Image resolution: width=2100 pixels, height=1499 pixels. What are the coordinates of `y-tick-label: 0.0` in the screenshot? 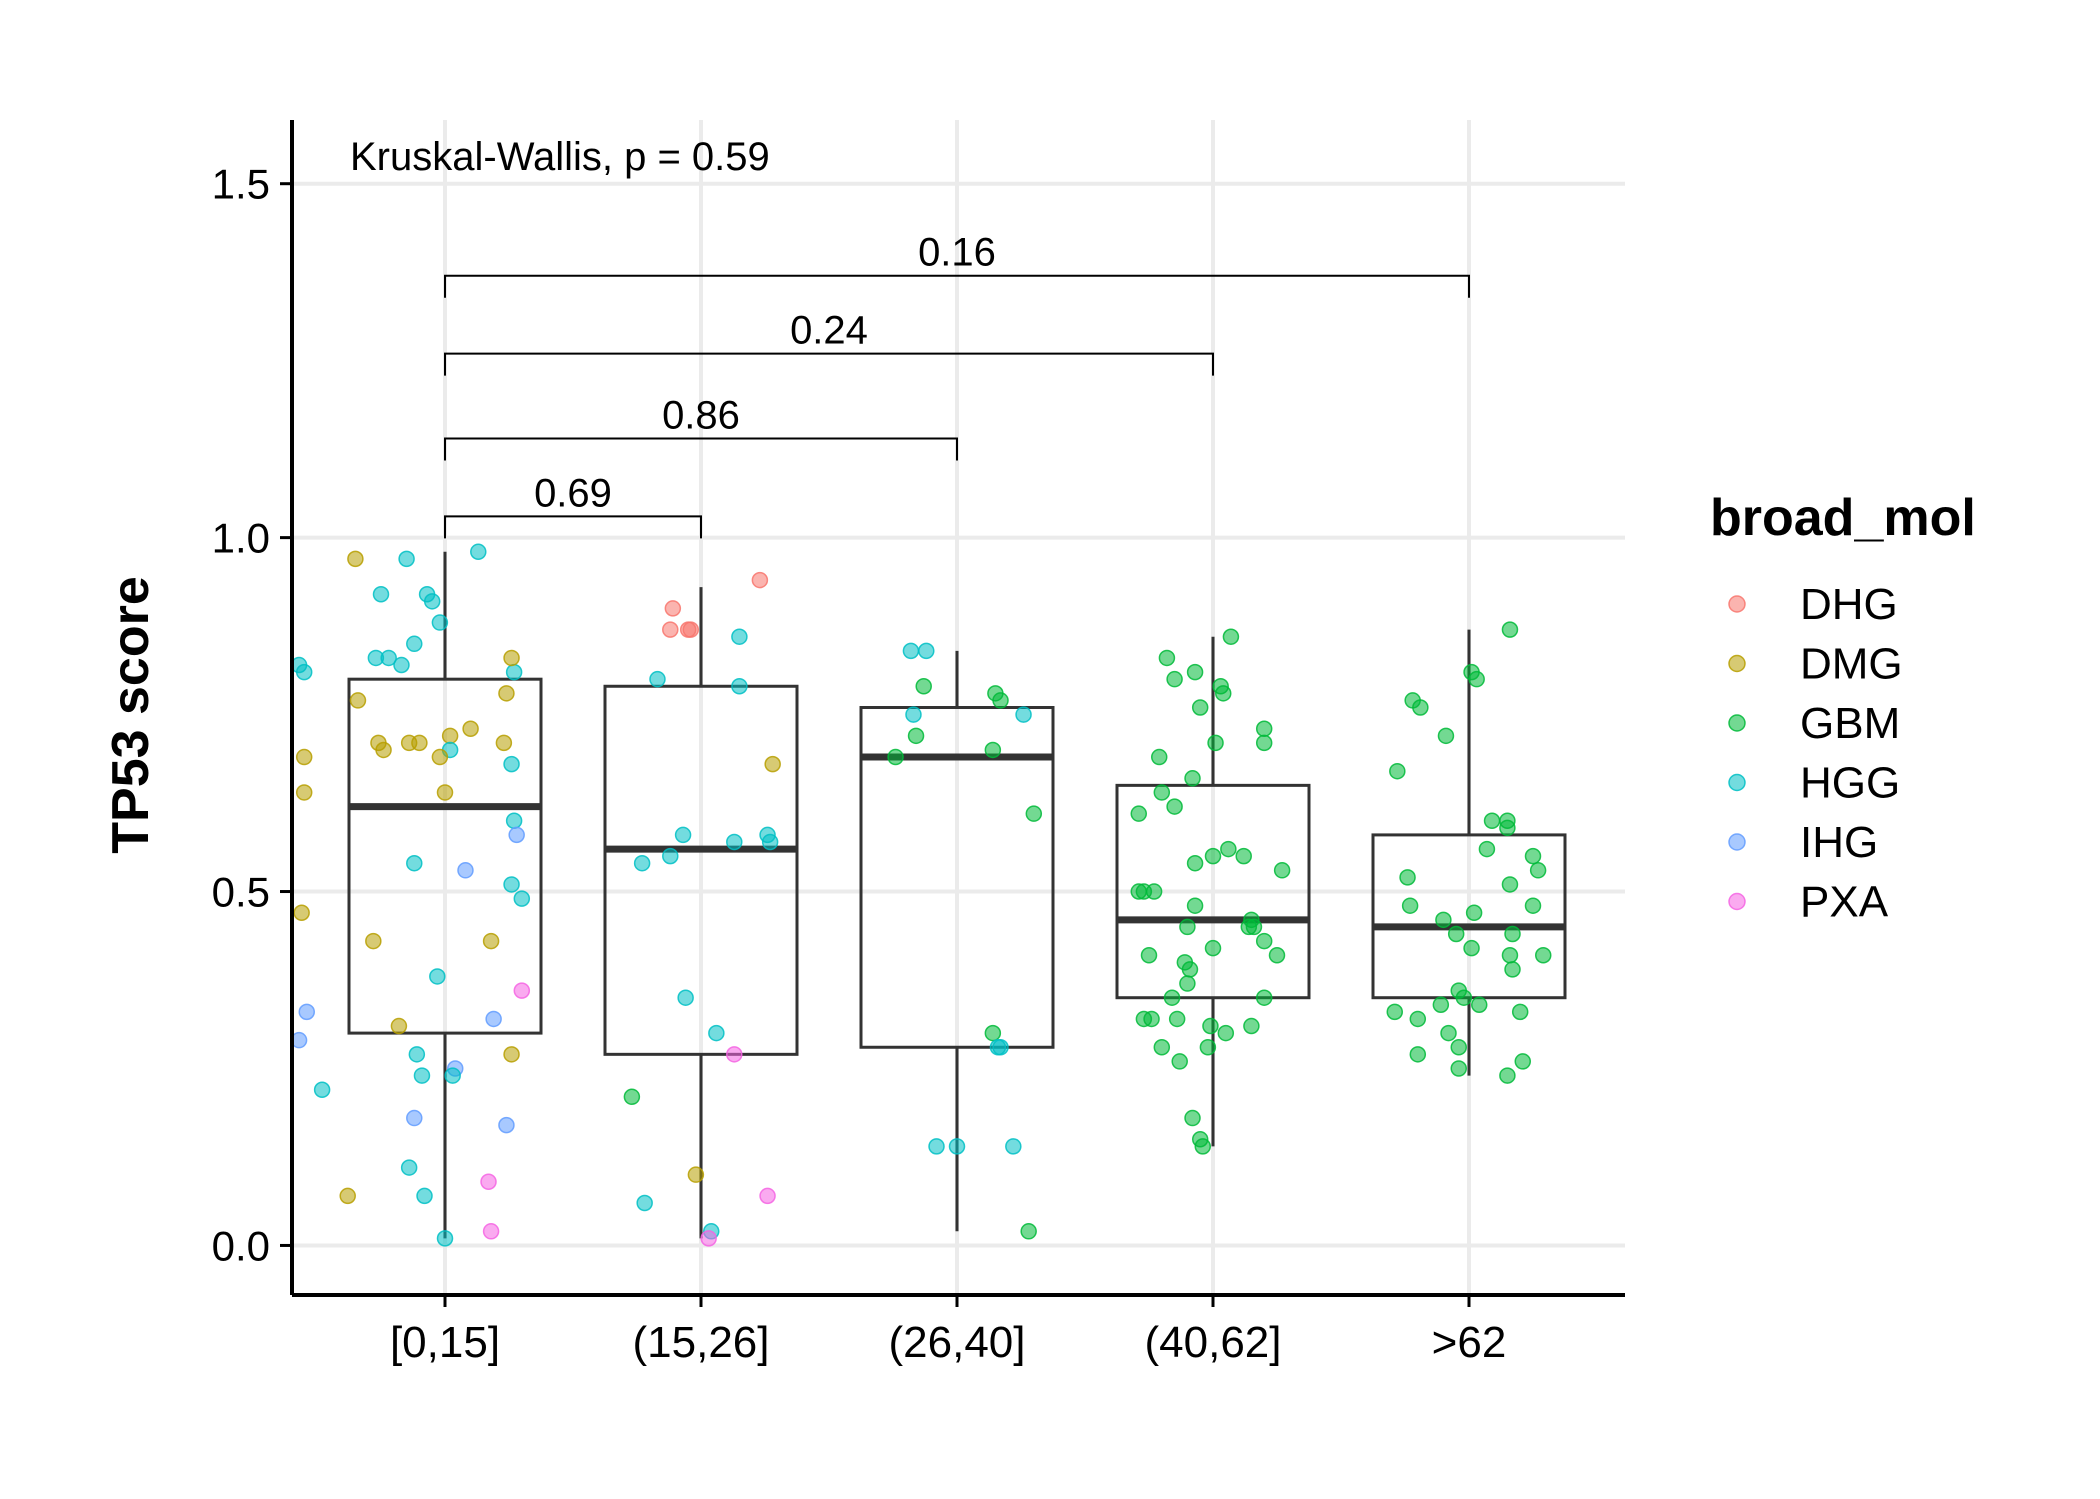 It's located at (241, 1245).